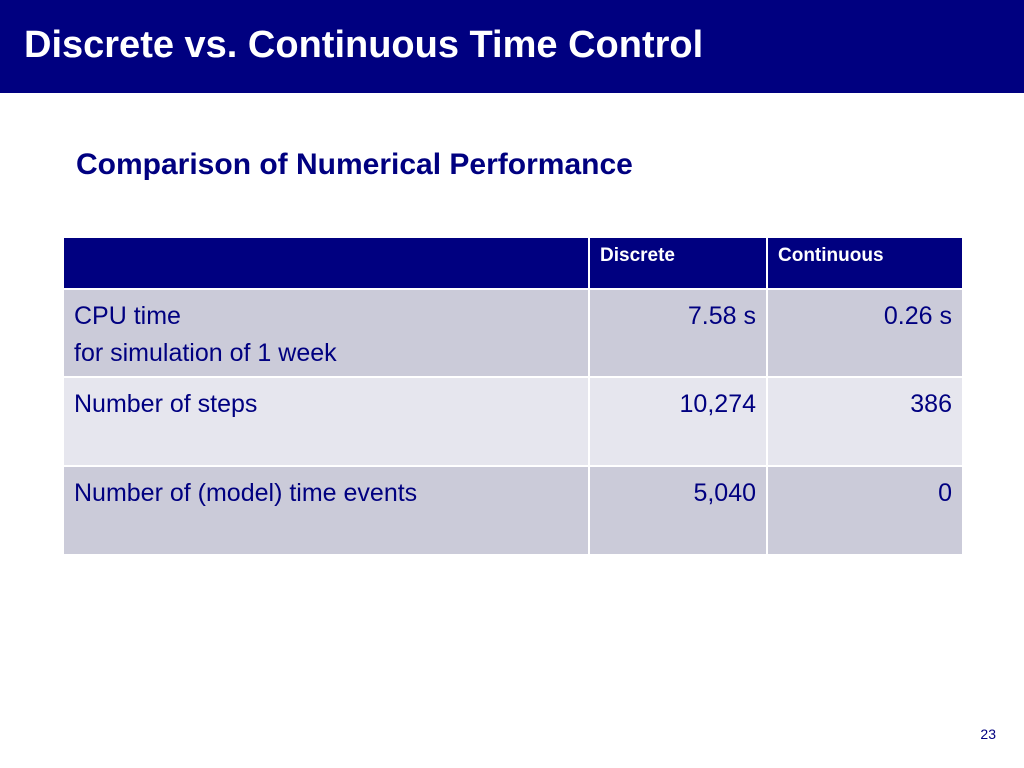  Describe the element at coordinates (205, 353) in the screenshot. I see `row-label-line: for simulation of 1 week` at that location.